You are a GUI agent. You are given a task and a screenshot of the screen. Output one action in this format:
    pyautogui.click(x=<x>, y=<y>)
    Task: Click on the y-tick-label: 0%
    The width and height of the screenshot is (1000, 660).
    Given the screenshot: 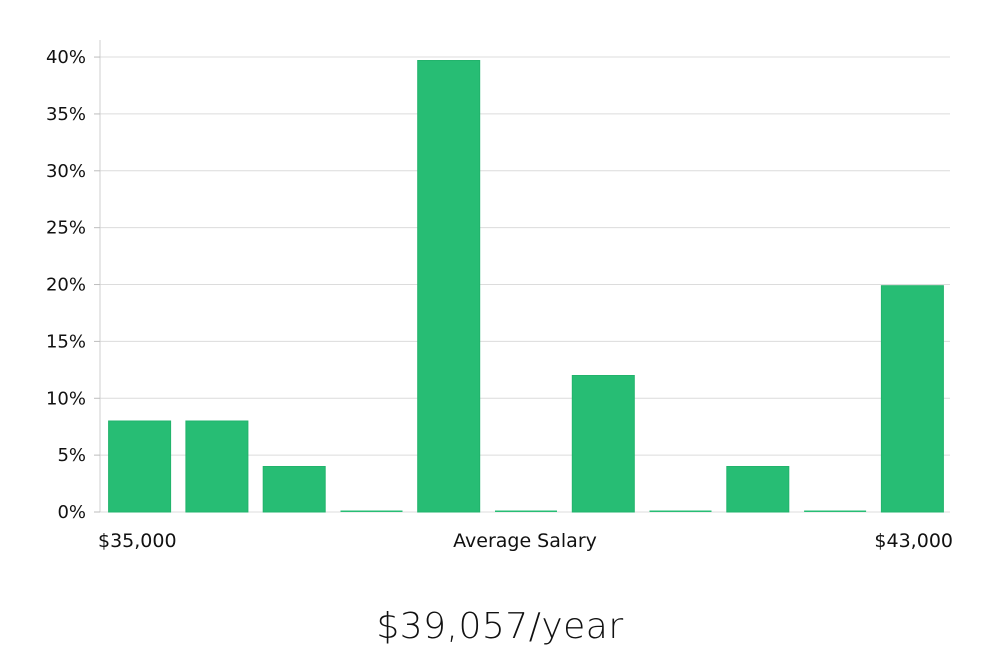 What is the action you would take?
    pyautogui.click(x=71, y=512)
    